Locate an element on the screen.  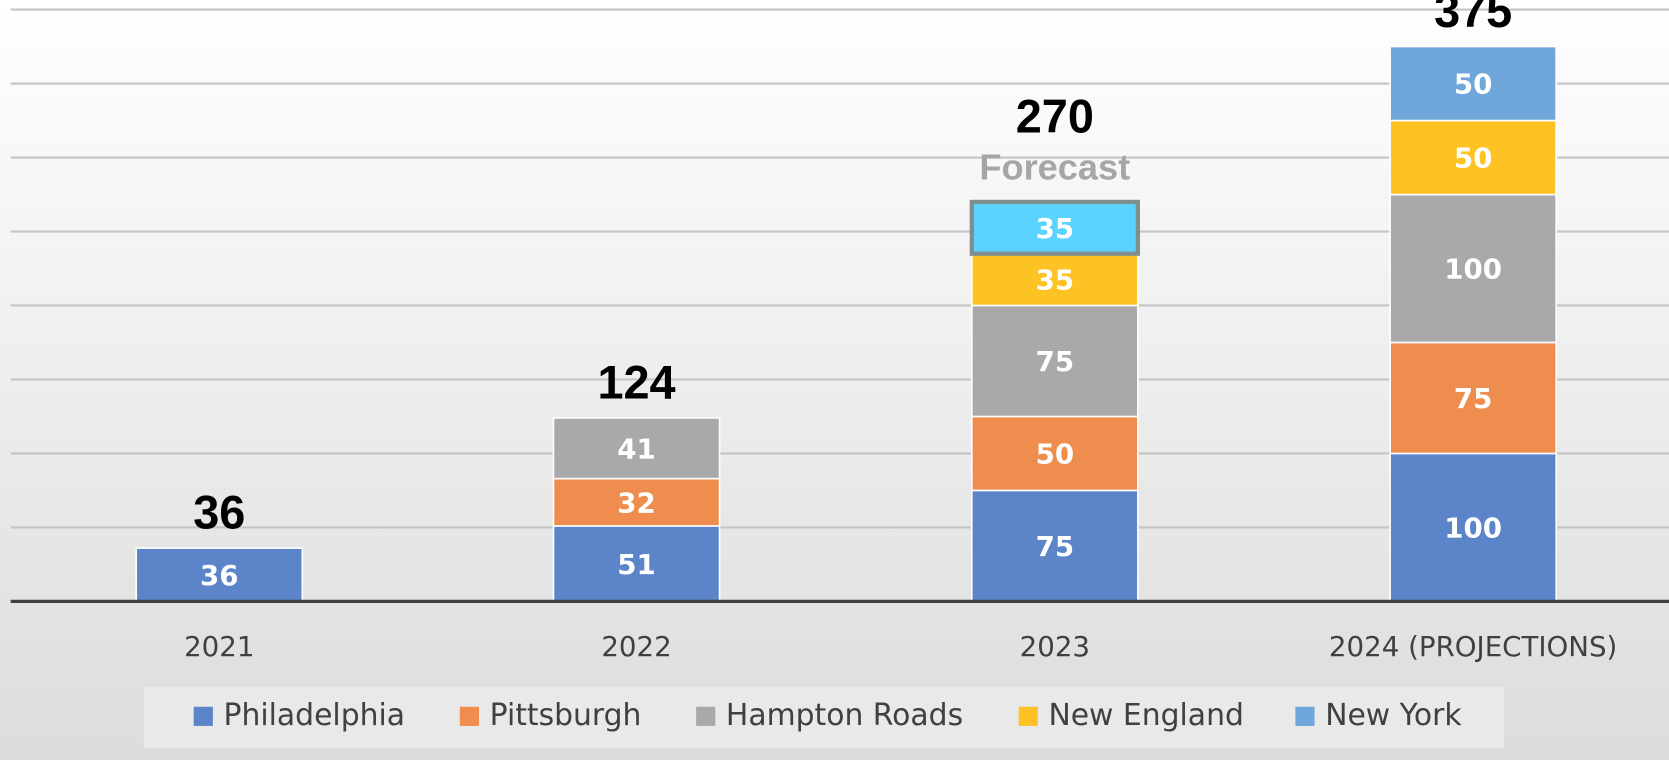
legend-label: New York is located at coordinates (1393, 715).